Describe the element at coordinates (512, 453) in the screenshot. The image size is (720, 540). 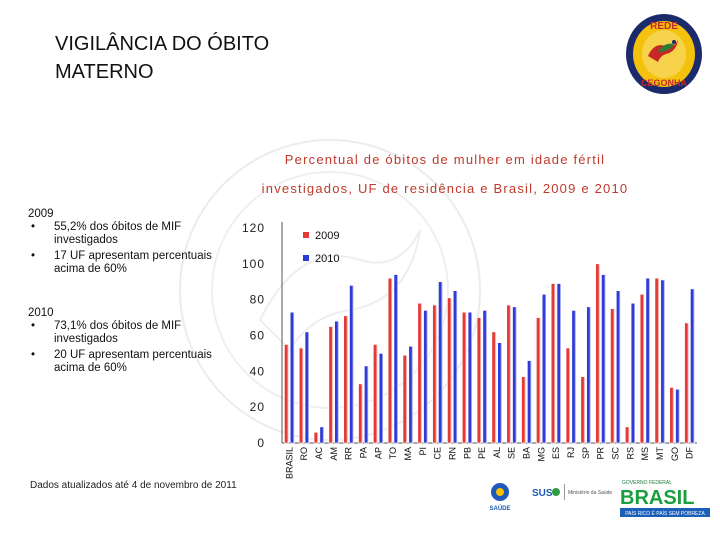
I see `x-tick-label: SE` at that location.